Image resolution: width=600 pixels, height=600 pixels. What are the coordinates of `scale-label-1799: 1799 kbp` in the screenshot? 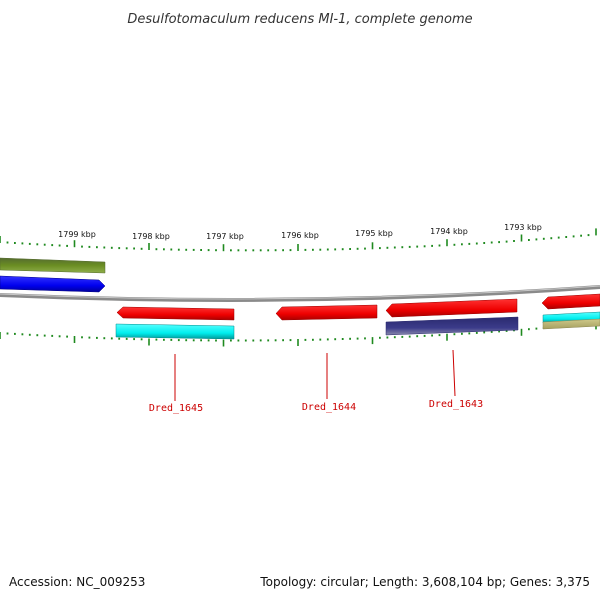 It's located at (77, 234).